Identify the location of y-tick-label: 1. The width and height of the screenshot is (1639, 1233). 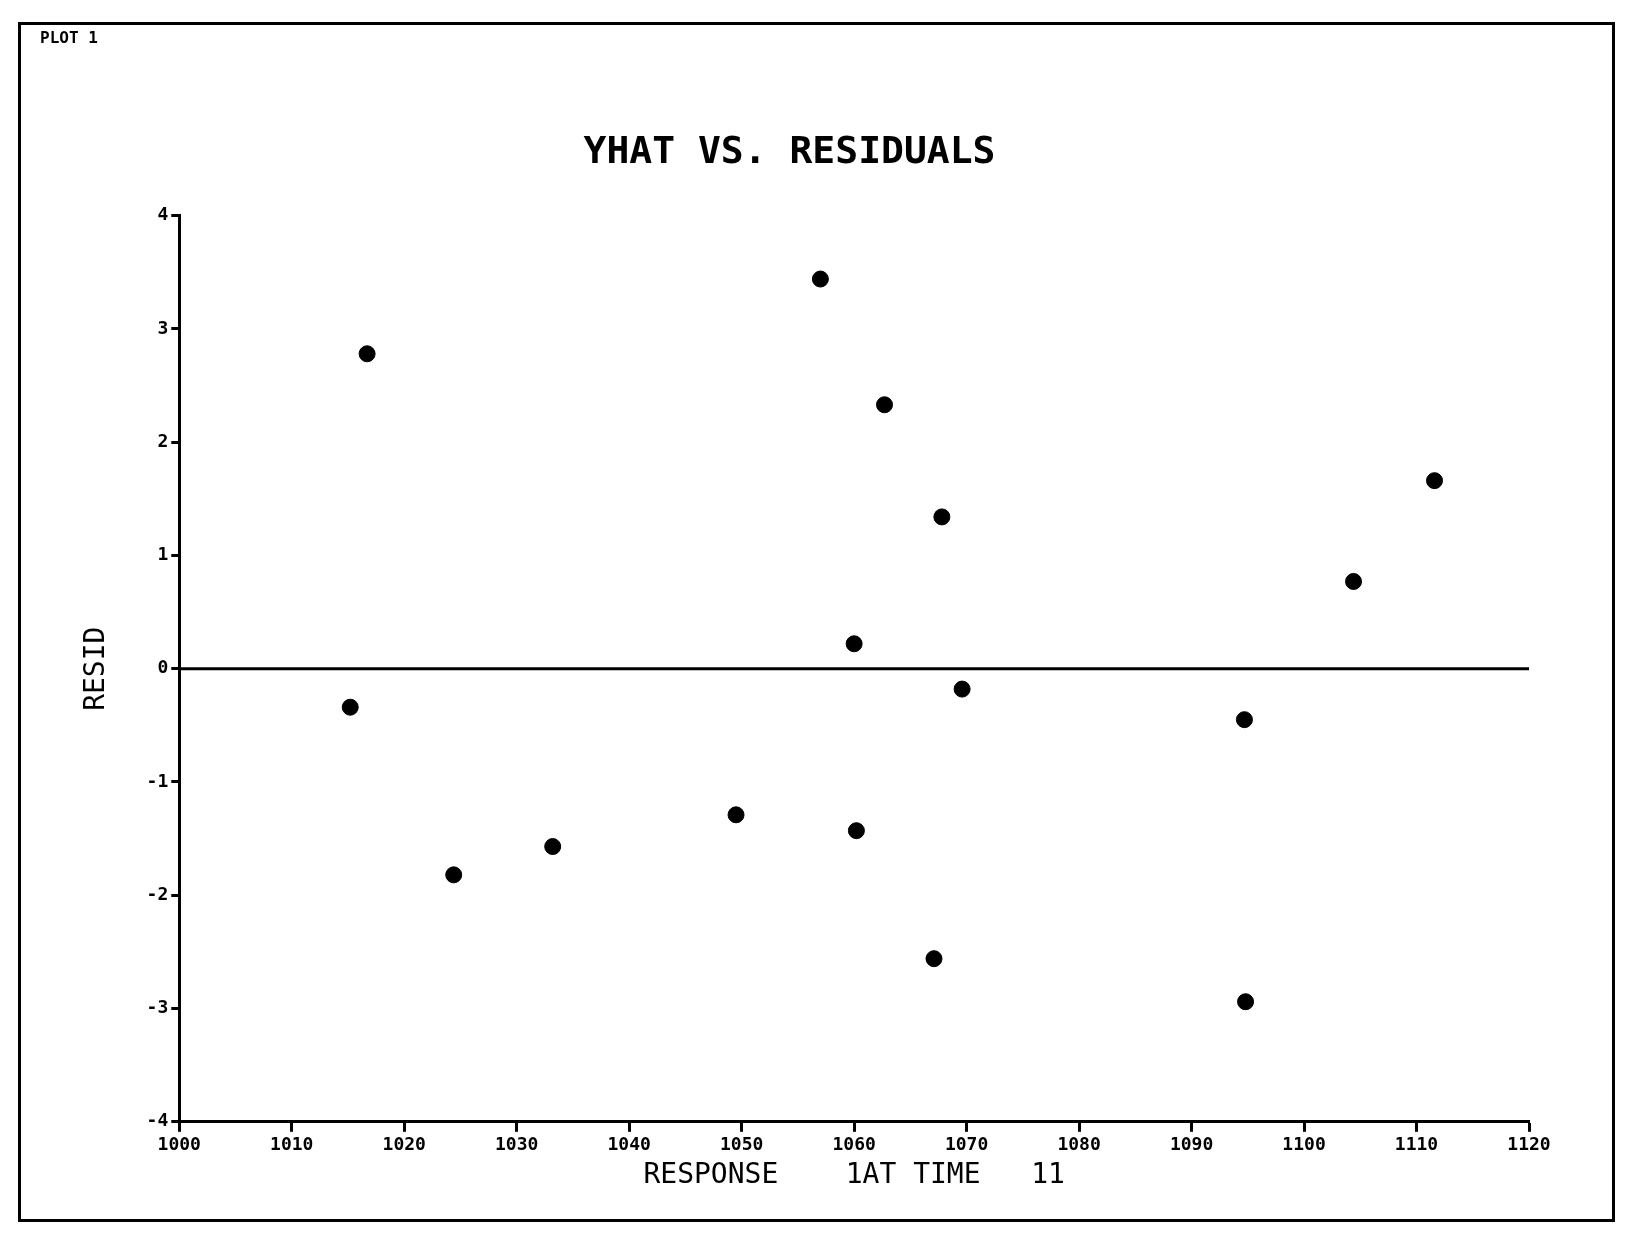
(163, 554).